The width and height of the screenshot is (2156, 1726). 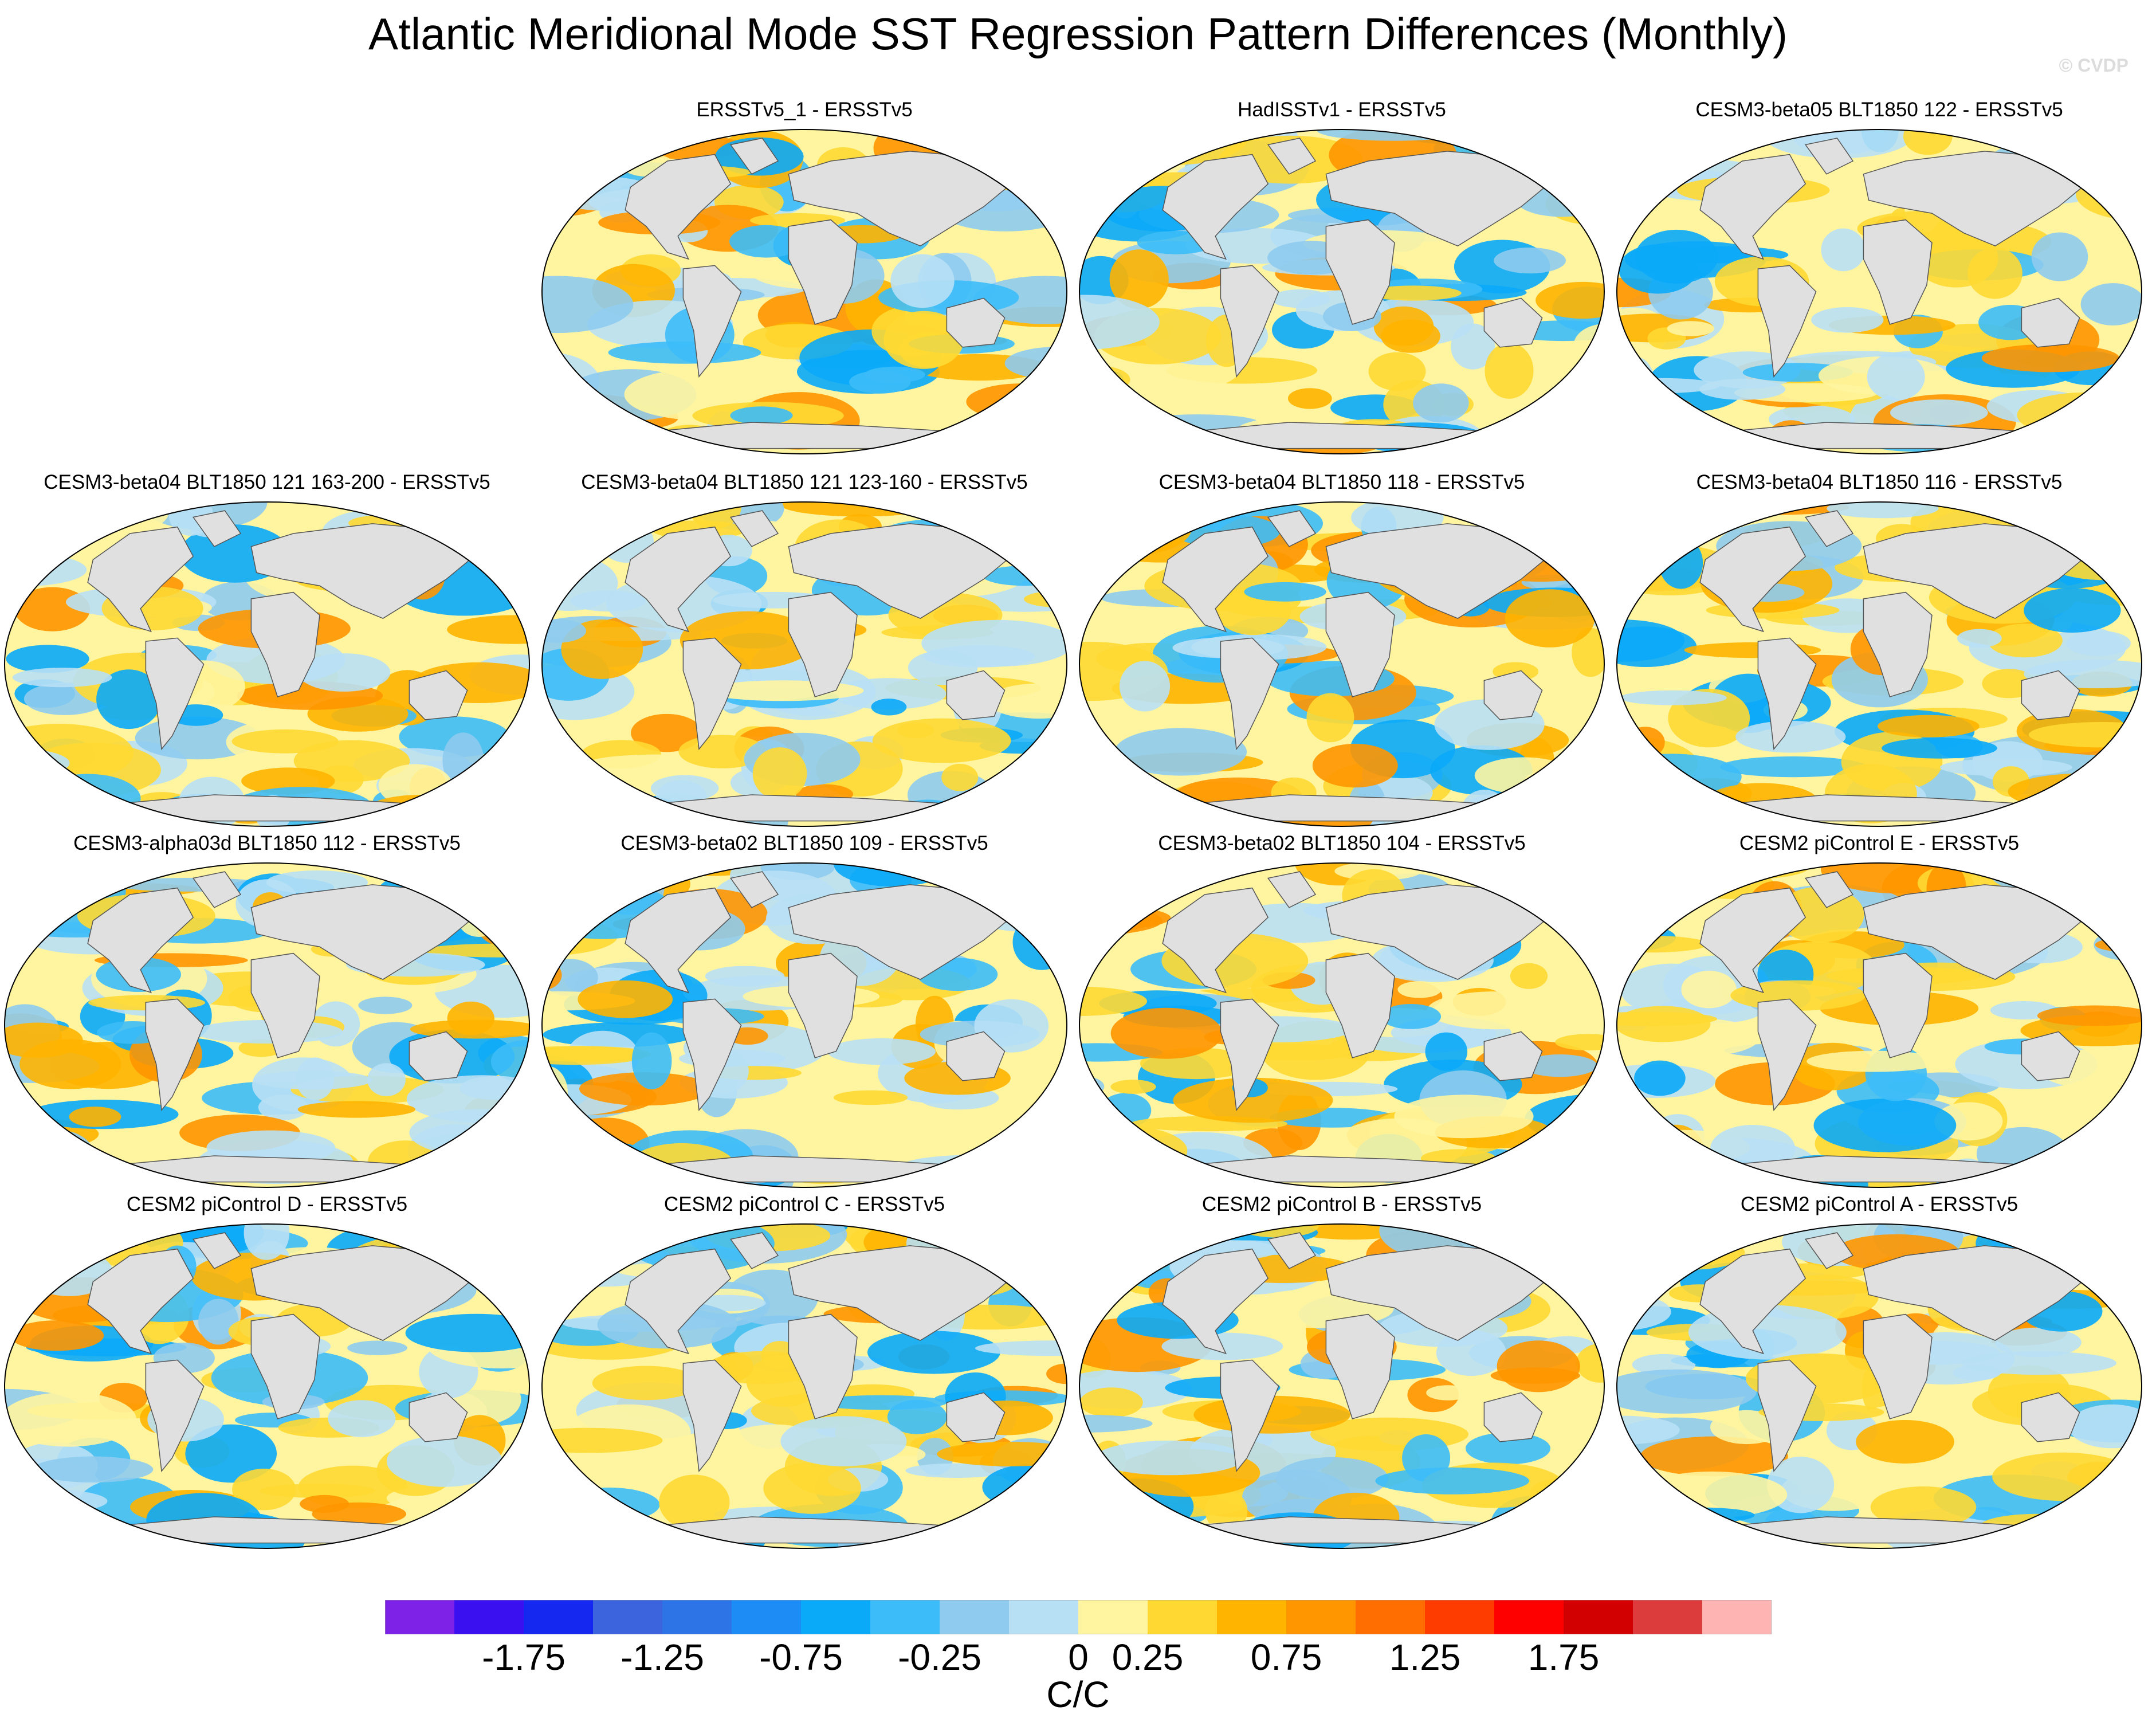 I want to click on panel-title: ERSSTv5_1 - ERSSTv5, so click(x=804, y=110).